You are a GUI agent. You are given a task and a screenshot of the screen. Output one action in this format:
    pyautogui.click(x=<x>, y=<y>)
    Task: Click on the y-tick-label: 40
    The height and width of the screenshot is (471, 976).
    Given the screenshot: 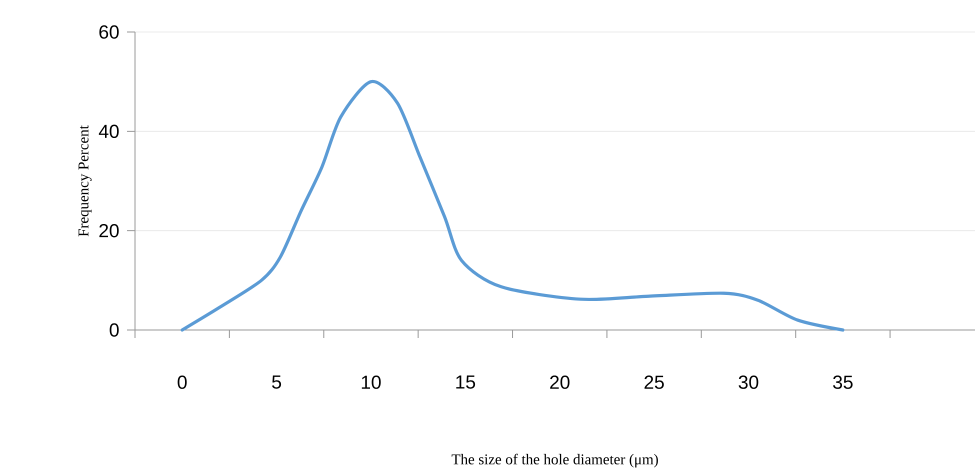 What is the action you would take?
    pyautogui.click(x=108, y=131)
    